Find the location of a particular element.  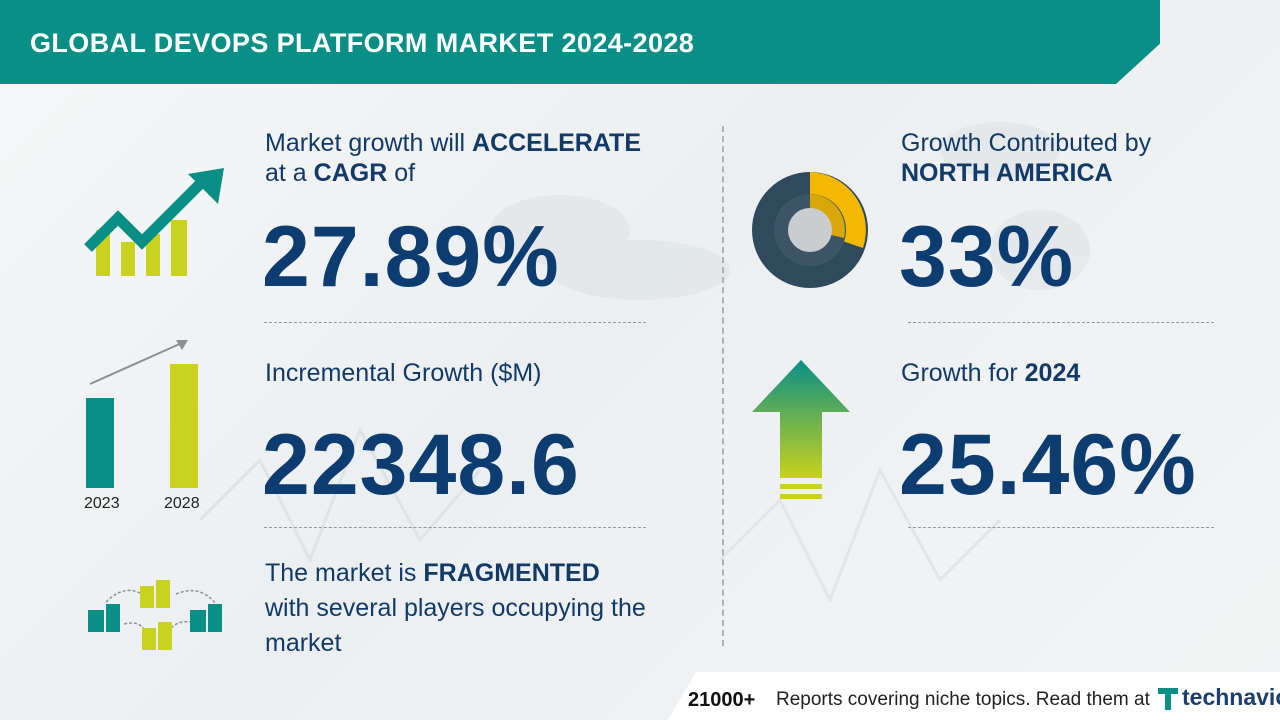

incremental-label: Incremental Growth ($M) is located at coordinates (403, 373).